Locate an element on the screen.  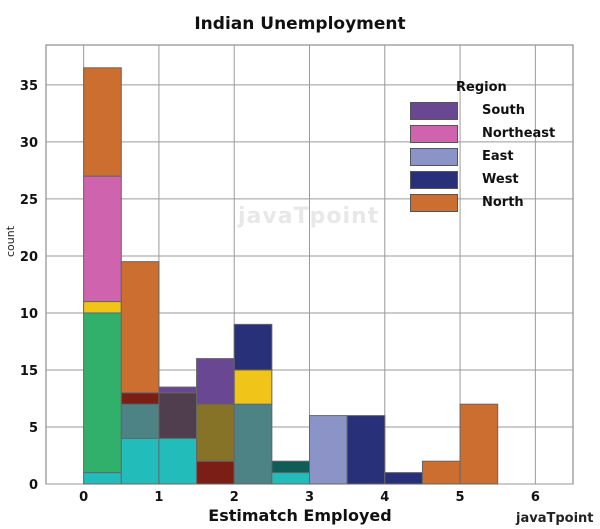
legend-title: Region is located at coordinates (481, 87).